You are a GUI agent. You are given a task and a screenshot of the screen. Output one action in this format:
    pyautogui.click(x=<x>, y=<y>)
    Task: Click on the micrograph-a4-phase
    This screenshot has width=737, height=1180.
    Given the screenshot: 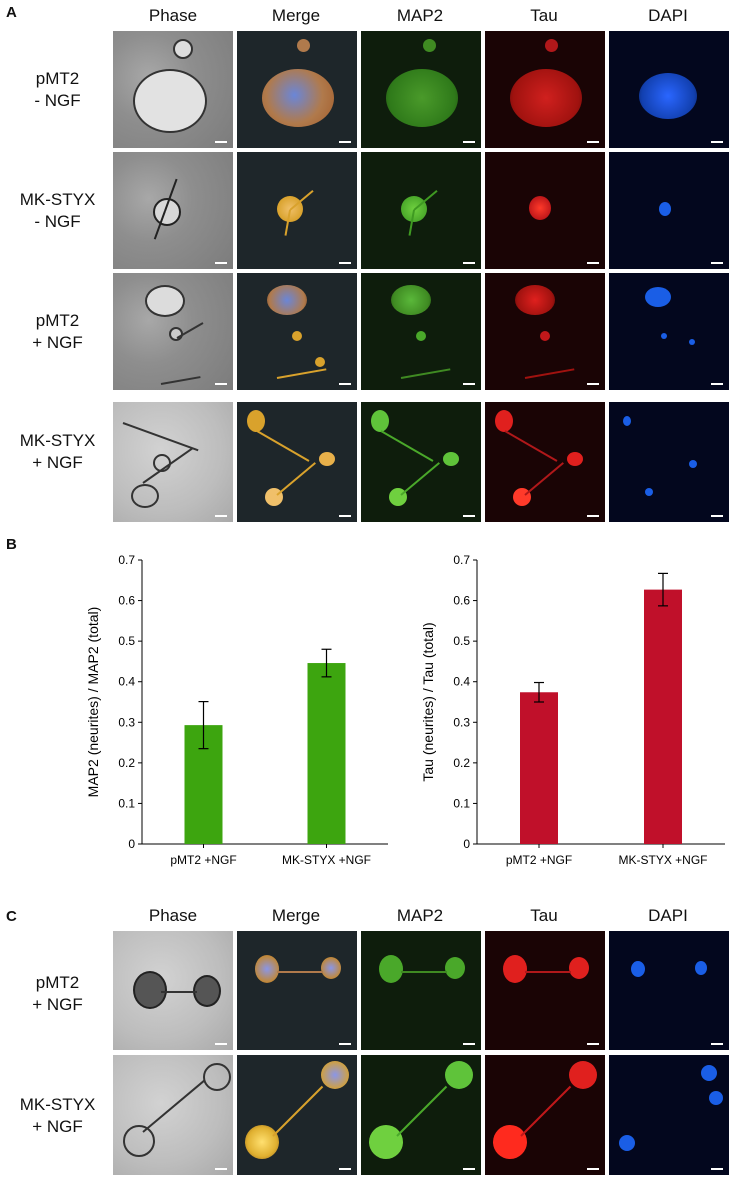 What is the action you would take?
    pyautogui.click(x=173, y=462)
    